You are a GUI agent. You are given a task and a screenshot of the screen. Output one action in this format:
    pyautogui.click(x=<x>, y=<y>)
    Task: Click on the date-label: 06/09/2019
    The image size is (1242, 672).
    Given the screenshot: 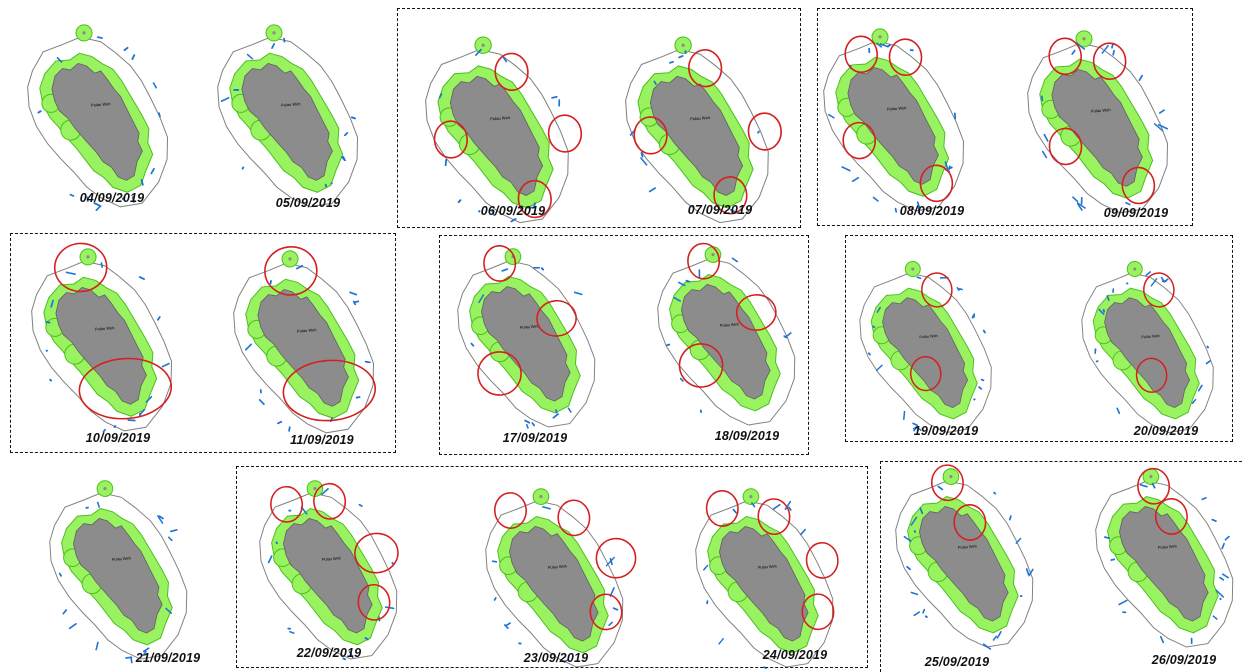 What is the action you would take?
    pyautogui.click(x=513, y=211)
    